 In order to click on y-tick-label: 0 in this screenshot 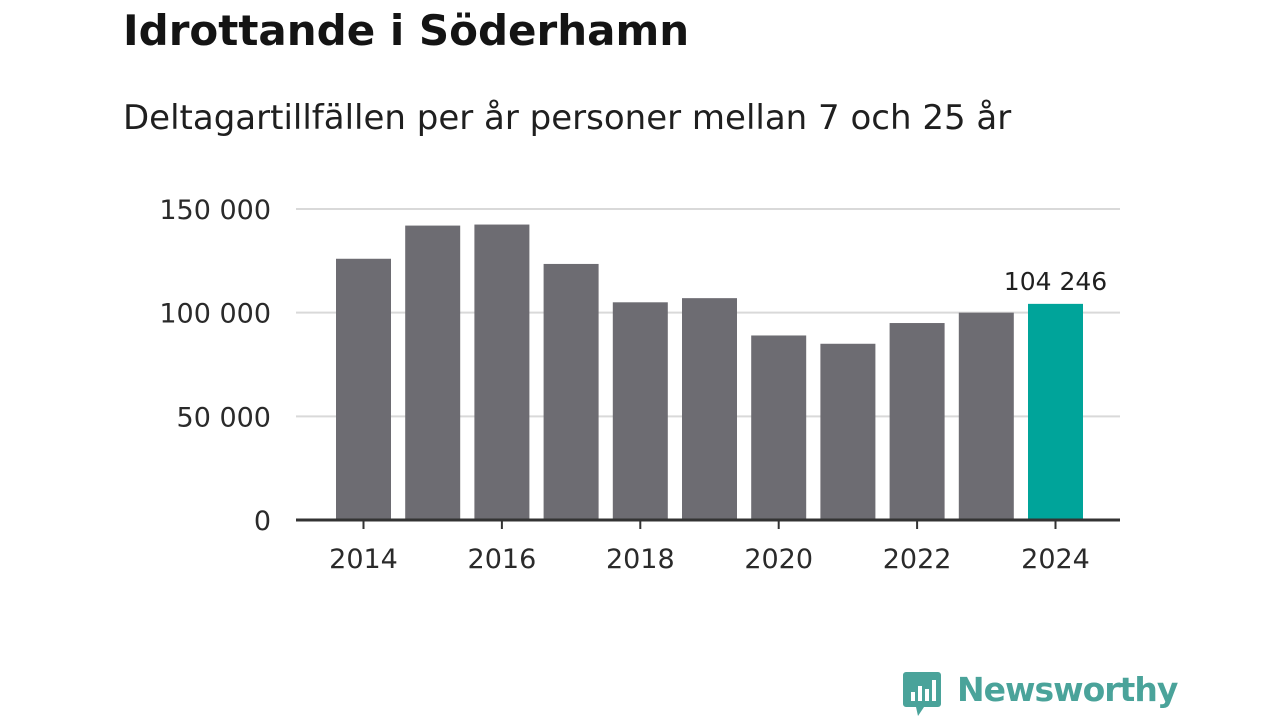, I will do `click(262, 521)`.